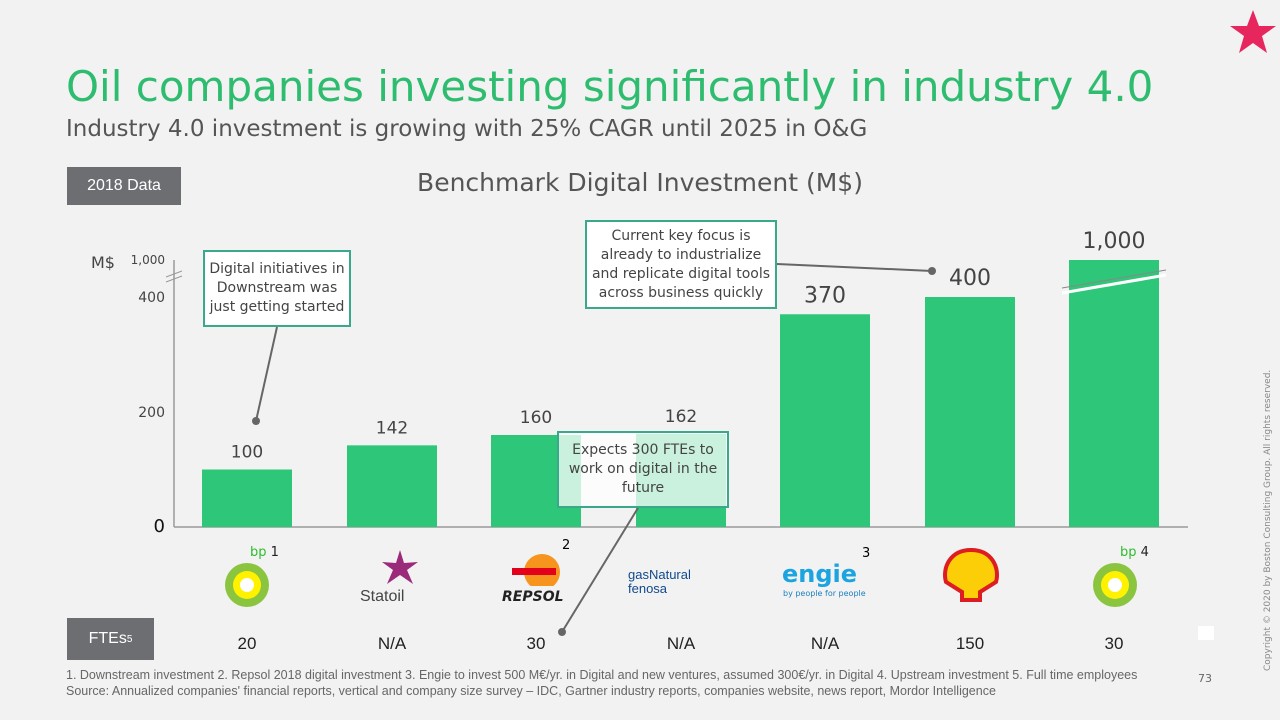 The width and height of the screenshot is (1280, 720). What do you see at coordinates (124, 186) in the screenshot?
I see `data-year-tag: 2018 Data` at bounding box center [124, 186].